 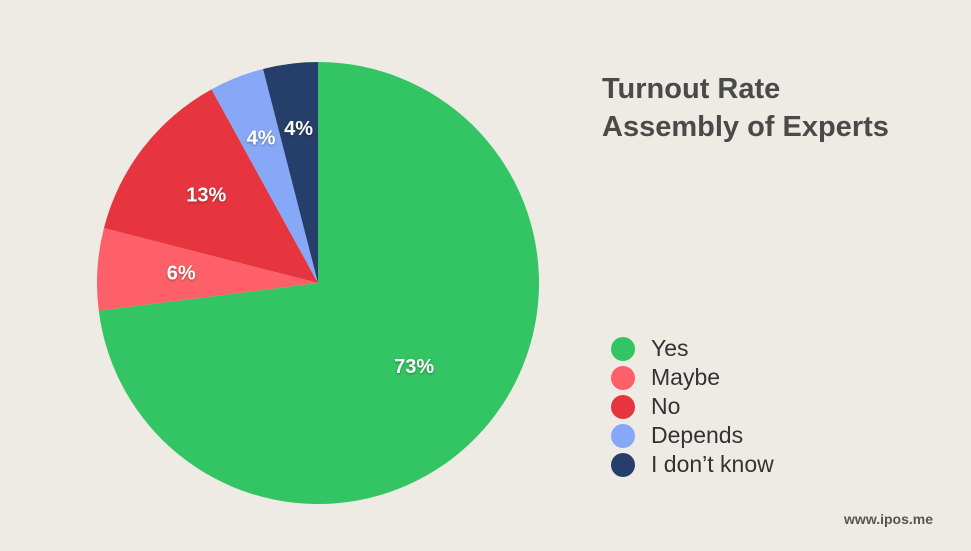 I want to click on pie-slice-no, so click(x=211, y=186).